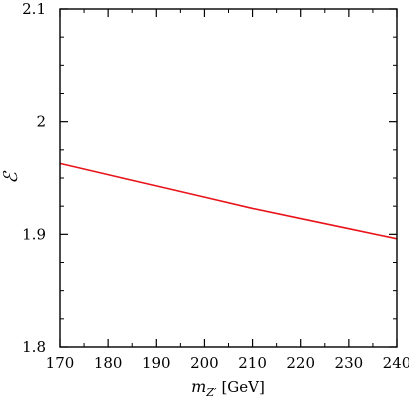 This screenshot has height=401, width=409. Describe the element at coordinates (396, 363) in the screenshot. I see `x-tick-label: 240` at that location.